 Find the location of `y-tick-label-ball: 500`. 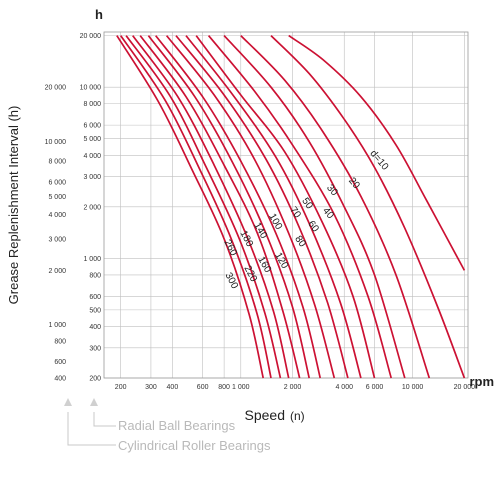

y-tick-label-ball: 500 is located at coordinates (95, 310).